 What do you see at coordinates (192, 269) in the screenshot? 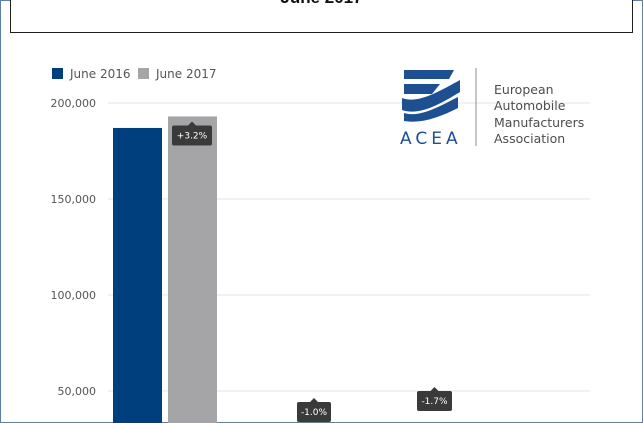
I see `bar-june-2017` at bounding box center [192, 269].